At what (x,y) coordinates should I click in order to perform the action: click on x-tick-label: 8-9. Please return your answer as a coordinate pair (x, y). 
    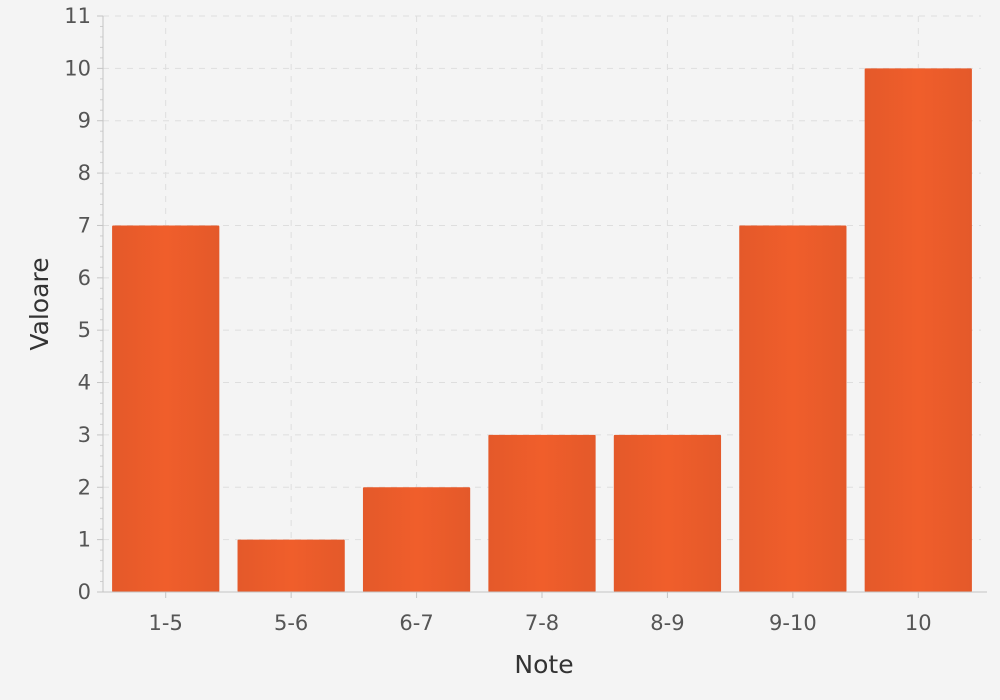
    Looking at the image, I should click on (667, 623).